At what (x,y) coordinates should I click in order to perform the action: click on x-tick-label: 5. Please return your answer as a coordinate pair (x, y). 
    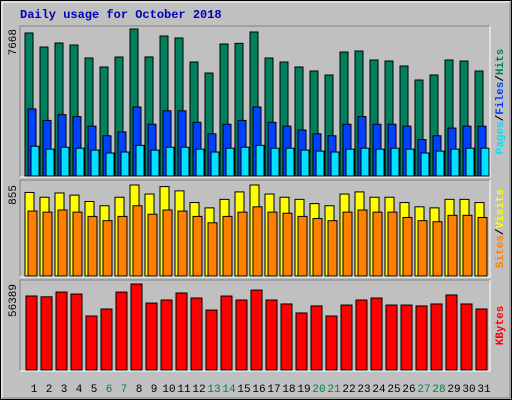
    Looking at the image, I should click on (94, 390).